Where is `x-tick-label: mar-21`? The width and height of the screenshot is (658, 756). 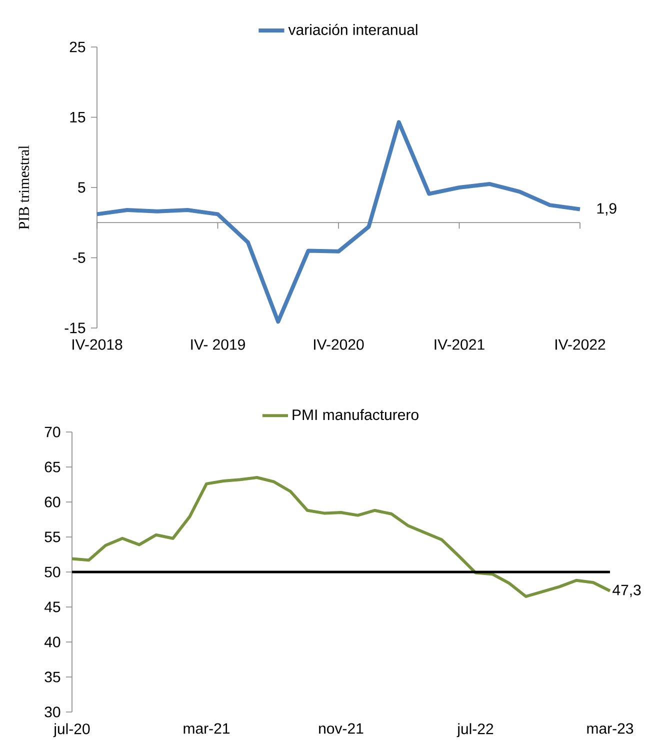
x-tick-label: mar-21 is located at coordinates (207, 728).